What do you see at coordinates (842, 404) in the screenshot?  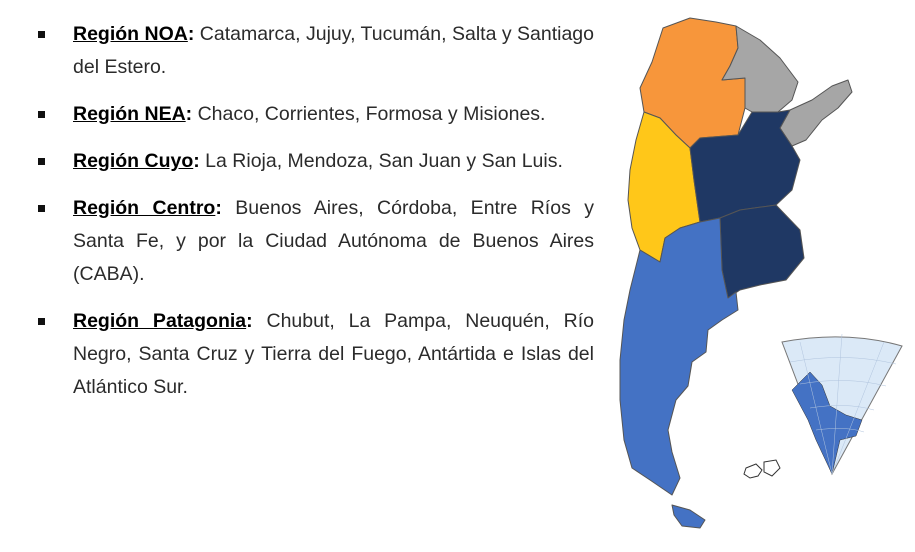 I see `antarctic-sector-inset` at bounding box center [842, 404].